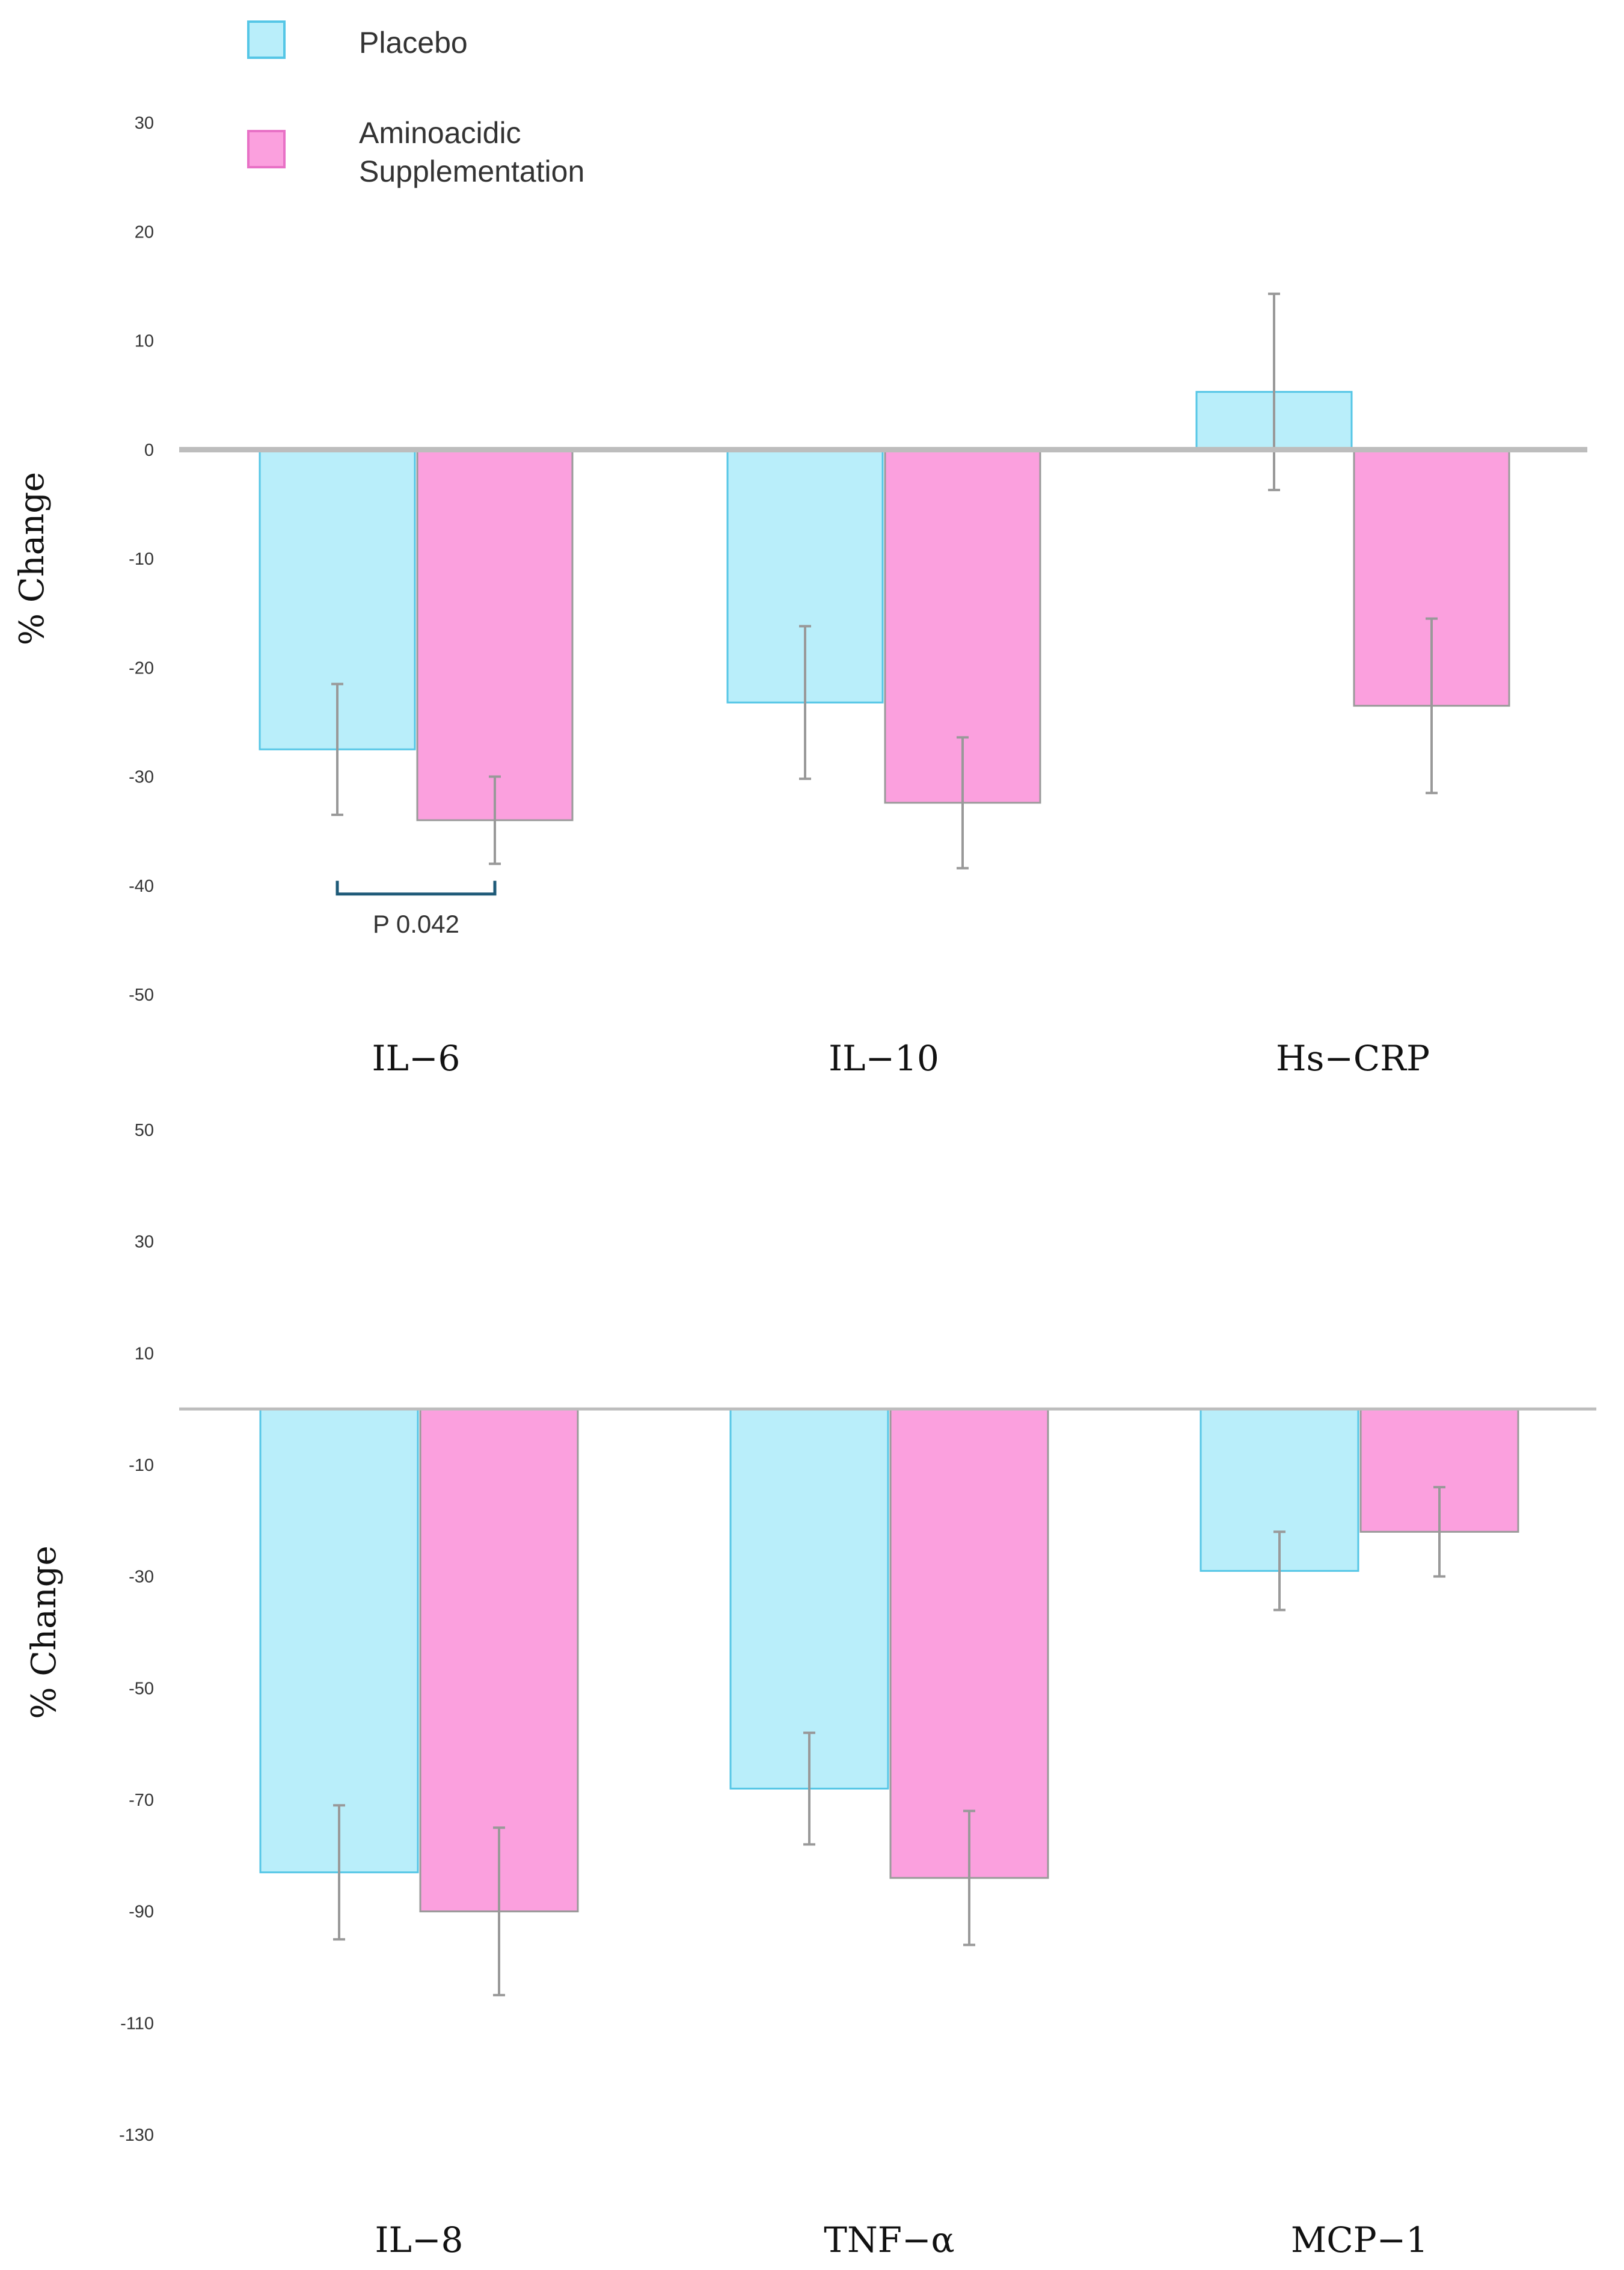 Image resolution: width=1624 pixels, height=2270 pixels. What do you see at coordinates (471, 171) in the screenshot?
I see `legend-label-supplementation-line2: Supplementation` at bounding box center [471, 171].